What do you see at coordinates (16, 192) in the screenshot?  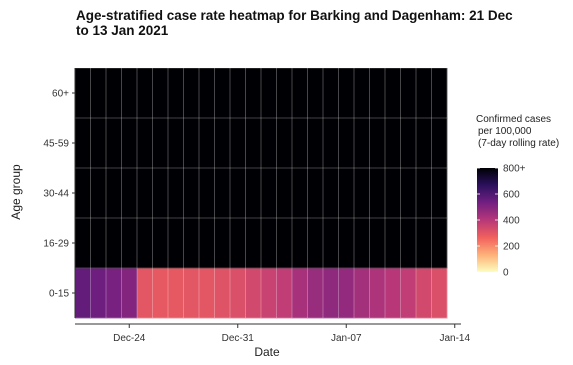 I see `y-axis-title: Age group` at bounding box center [16, 192].